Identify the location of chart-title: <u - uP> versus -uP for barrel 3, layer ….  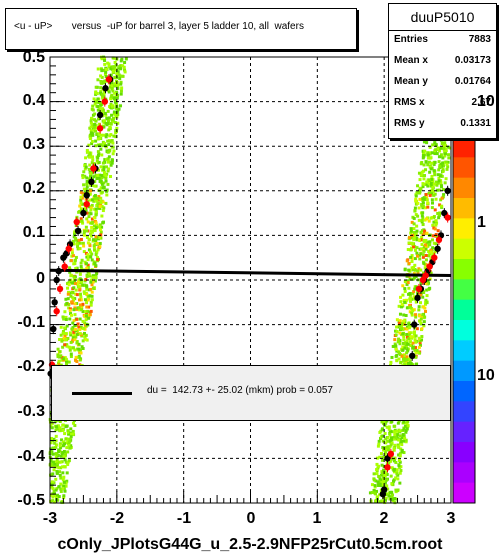
(159, 26).